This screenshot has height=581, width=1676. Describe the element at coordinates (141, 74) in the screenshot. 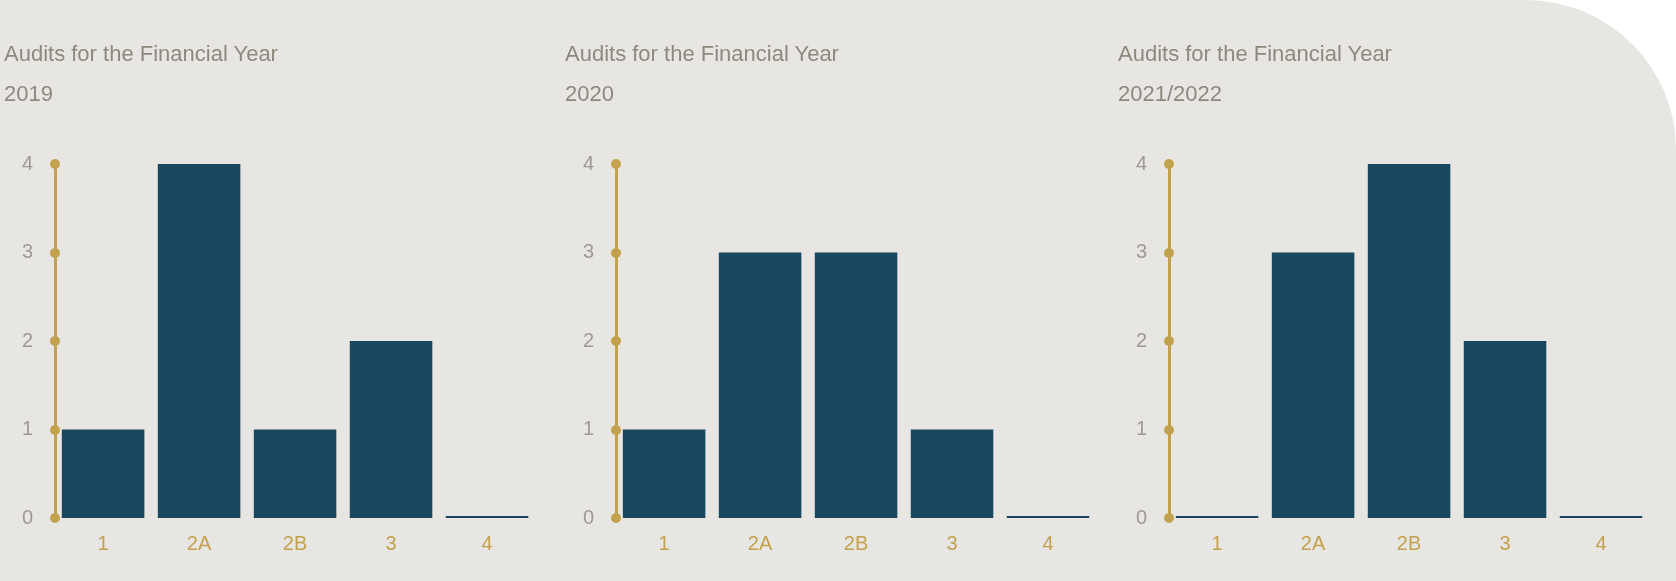

I see `chart-title: Audits for the Financial Year 2019` at that location.